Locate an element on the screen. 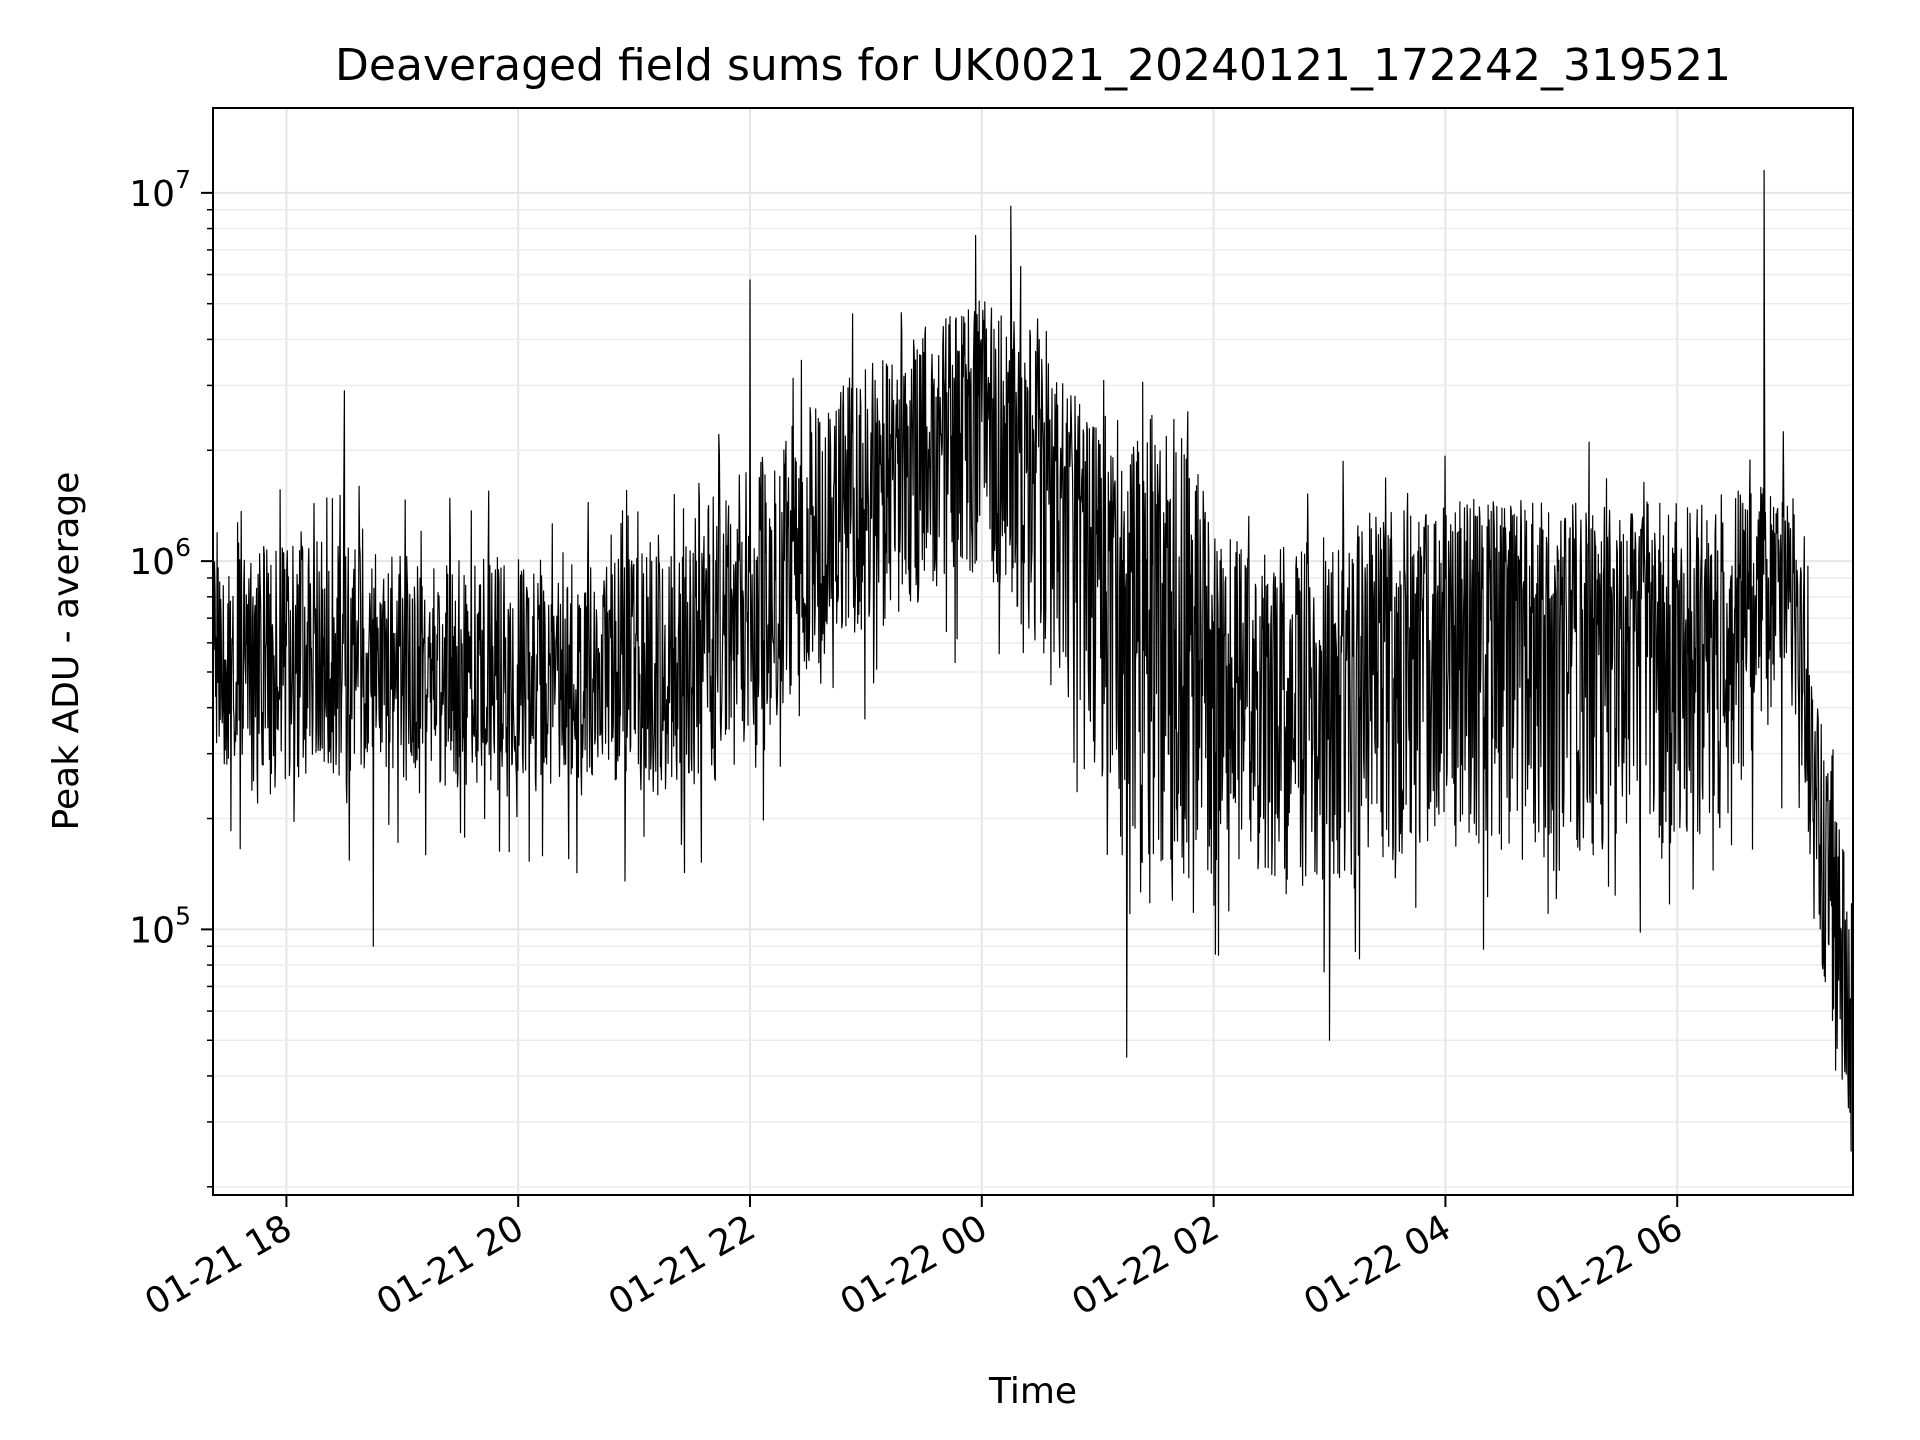 Image resolution: width=1920 pixels, height=1440 pixels. y-tick-label: 10⁶ is located at coordinates (160, 558).